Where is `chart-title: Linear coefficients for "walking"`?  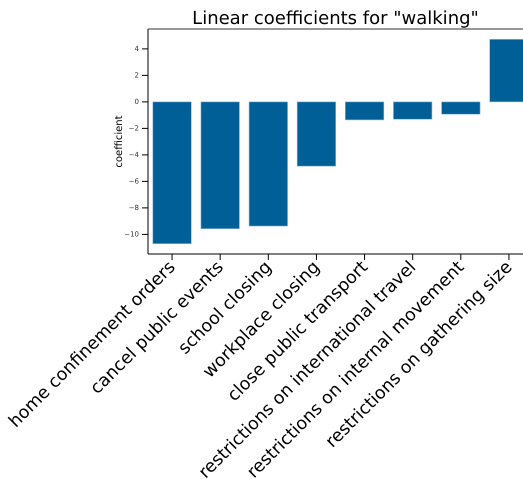
chart-title: Linear coefficients for "walking" is located at coordinates (335, 18).